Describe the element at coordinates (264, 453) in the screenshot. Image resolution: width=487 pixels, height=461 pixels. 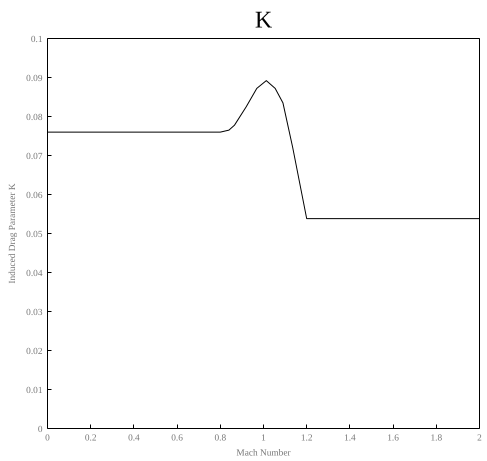
I see `x-axis-title: Mach Number` at that location.